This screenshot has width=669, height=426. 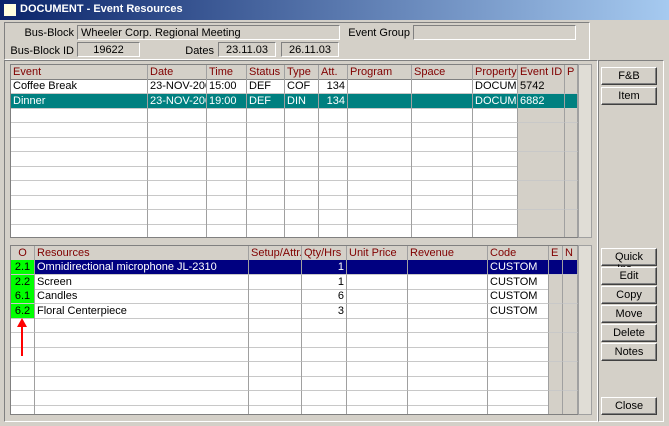 What do you see at coordinates (541, 86) in the screenshot?
I see `cell: 5742` at bounding box center [541, 86].